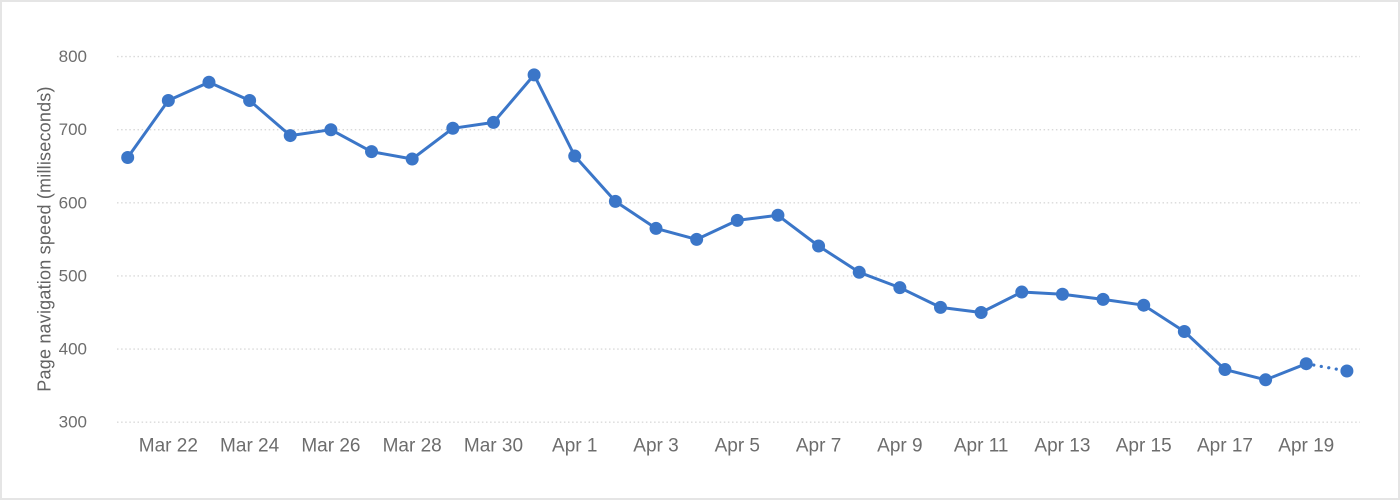 The height and width of the screenshot is (500, 1400). I want to click on x-tick-label: Mar 26, so click(330, 446).